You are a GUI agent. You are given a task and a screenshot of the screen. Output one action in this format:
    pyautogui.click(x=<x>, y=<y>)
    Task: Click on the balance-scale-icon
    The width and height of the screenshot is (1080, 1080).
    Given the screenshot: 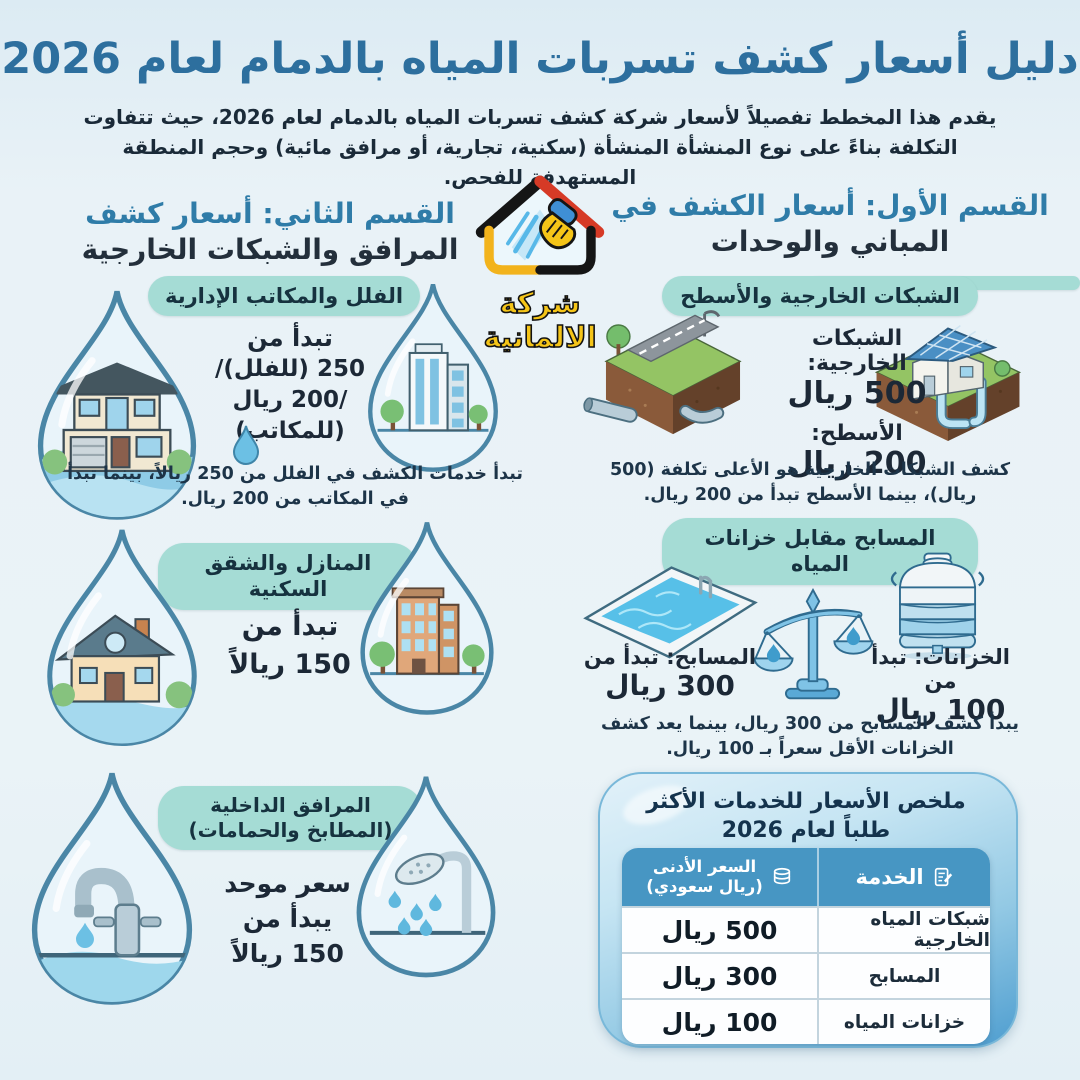 What is the action you would take?
    pyautogui.click(x=813, y=644)
    